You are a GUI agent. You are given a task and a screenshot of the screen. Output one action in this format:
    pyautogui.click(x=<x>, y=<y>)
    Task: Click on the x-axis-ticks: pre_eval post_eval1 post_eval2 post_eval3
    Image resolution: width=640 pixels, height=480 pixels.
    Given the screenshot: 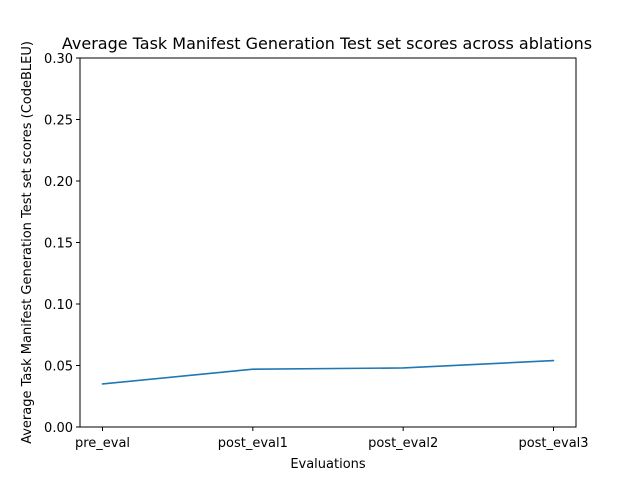 What is the action you would take?
    pyautogui.click(x=332, y=439)
    